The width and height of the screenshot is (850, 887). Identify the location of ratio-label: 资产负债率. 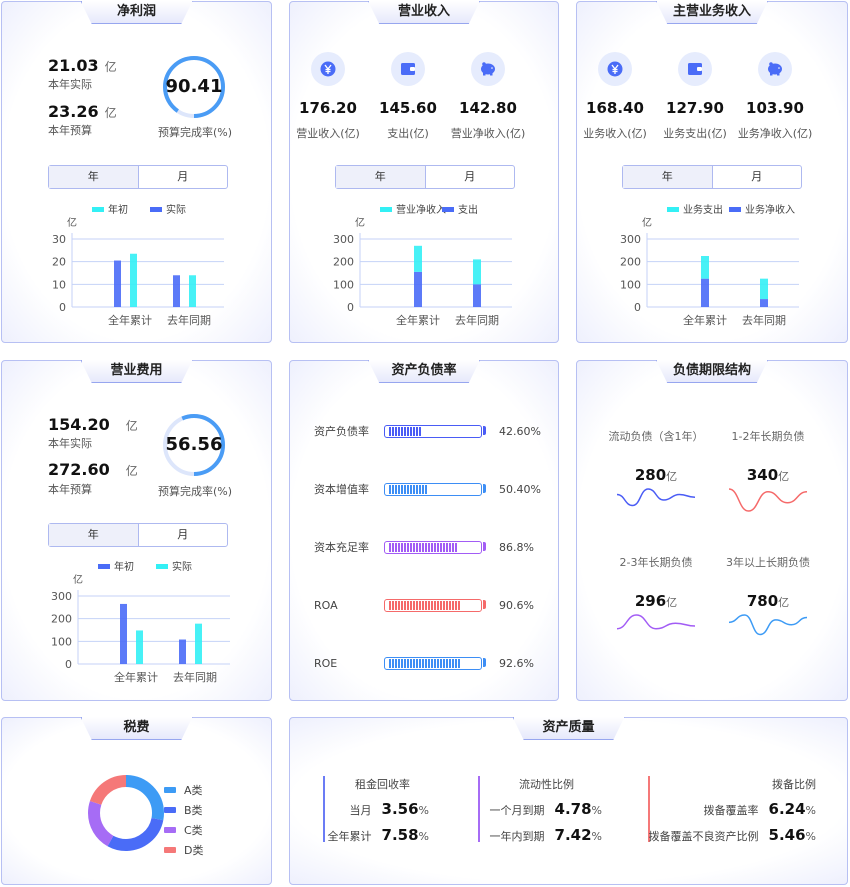
(341, 431).